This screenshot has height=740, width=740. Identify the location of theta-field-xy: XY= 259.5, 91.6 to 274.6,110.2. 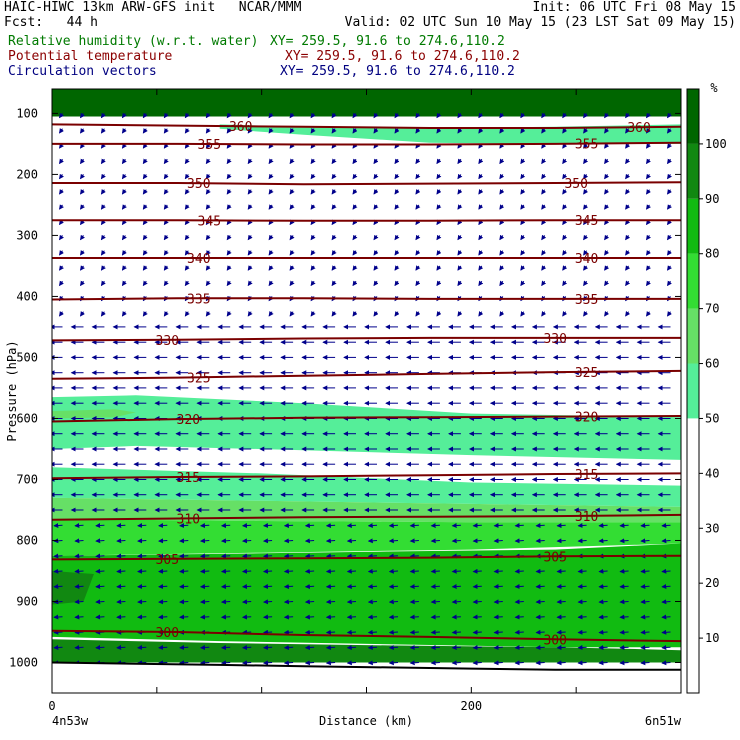
(402, 56).